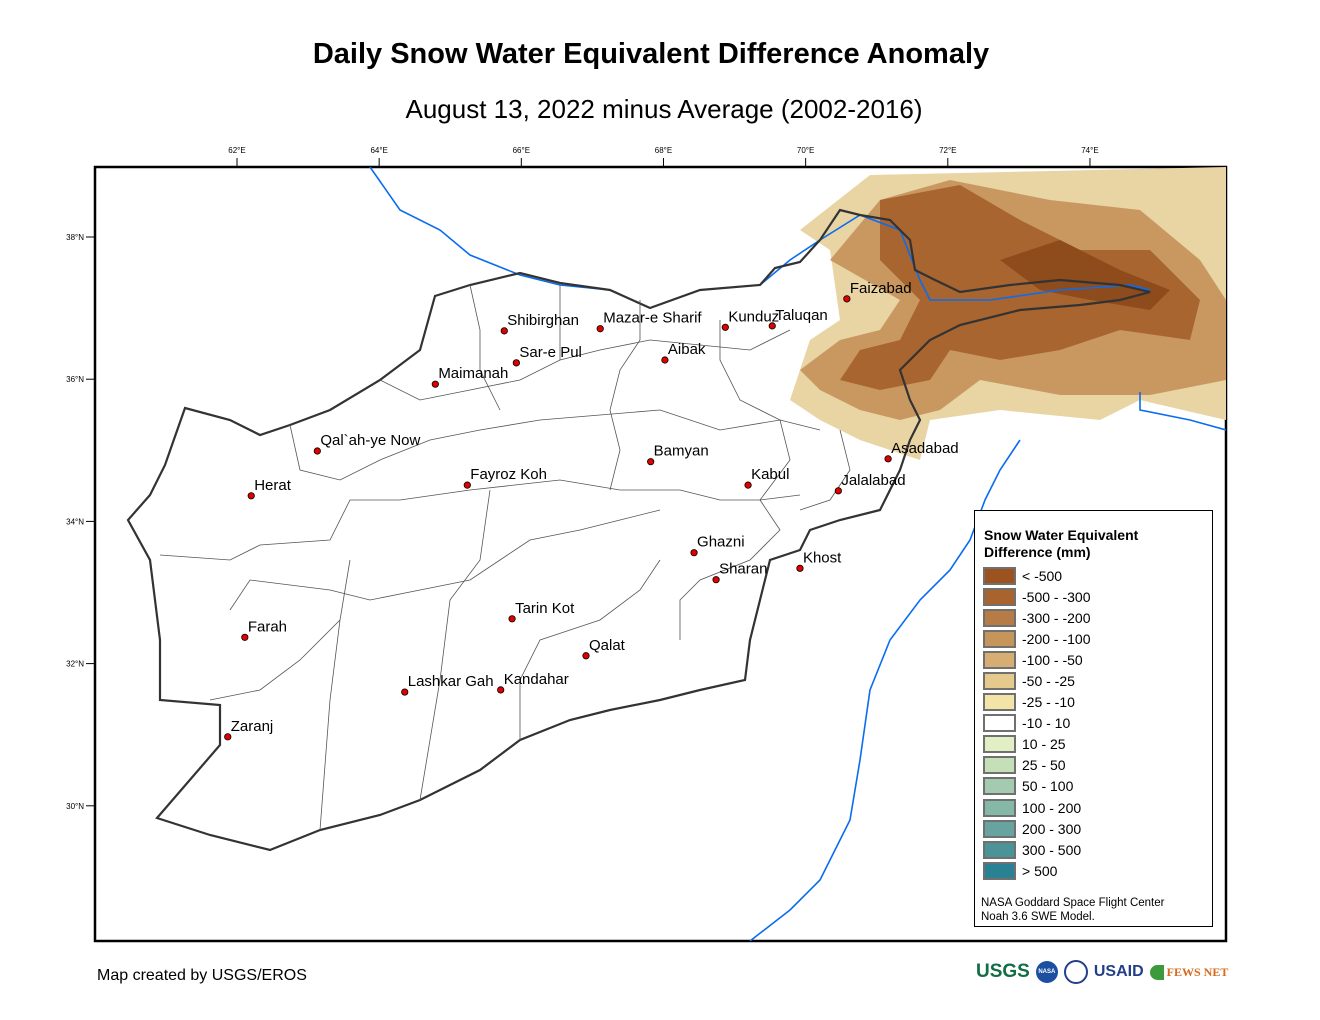  I want to click on city-label: Bamyan, so click(681, 451).